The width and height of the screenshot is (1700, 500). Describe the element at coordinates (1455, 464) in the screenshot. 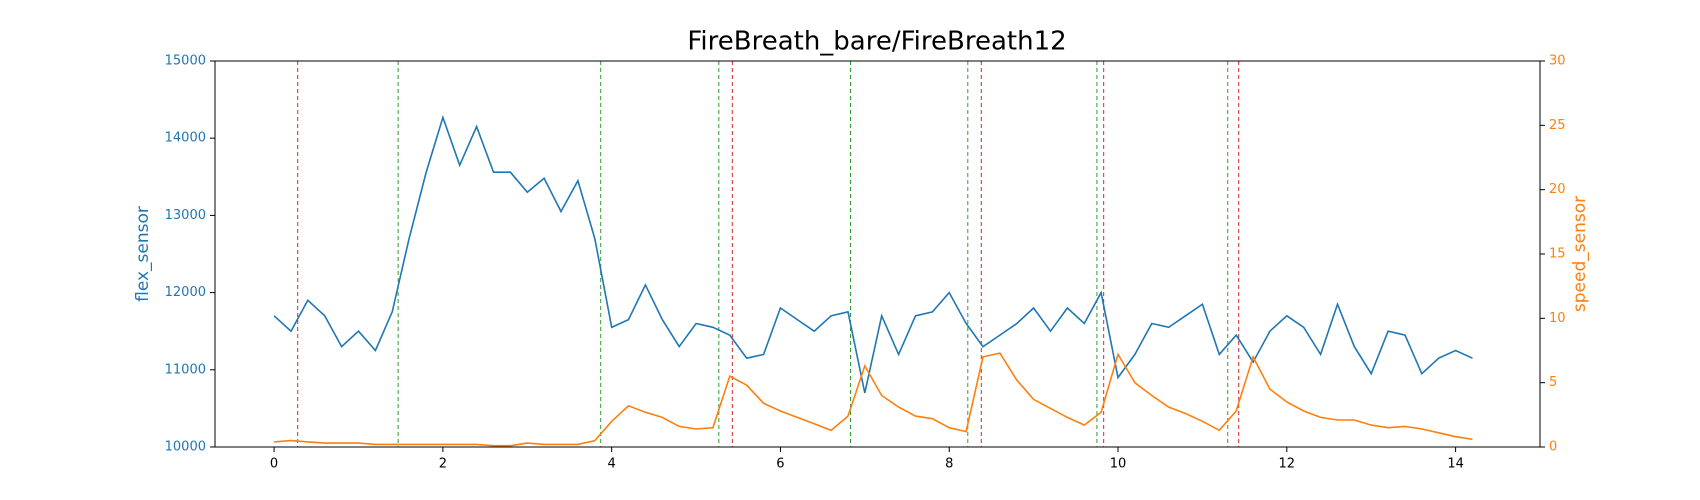

I see `x-tick-label: 14` at that location.